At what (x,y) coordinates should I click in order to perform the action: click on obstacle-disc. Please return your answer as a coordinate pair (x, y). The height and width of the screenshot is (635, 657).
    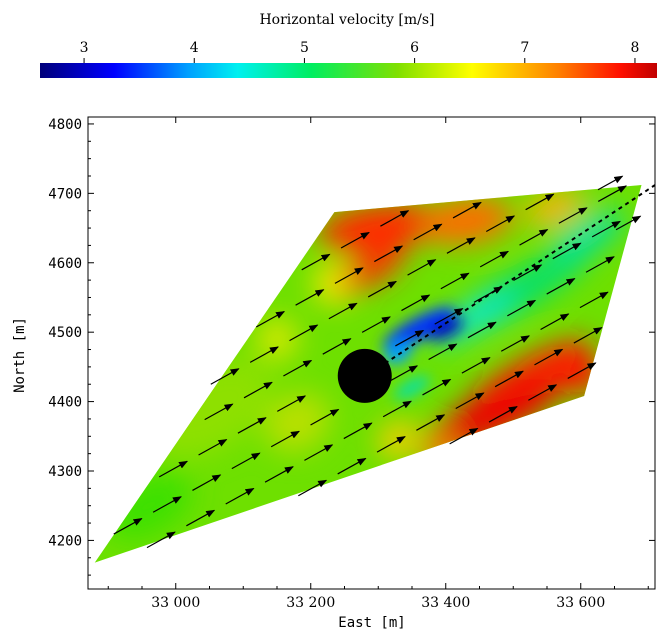
    Looking at the image, I should click on (364, 375).